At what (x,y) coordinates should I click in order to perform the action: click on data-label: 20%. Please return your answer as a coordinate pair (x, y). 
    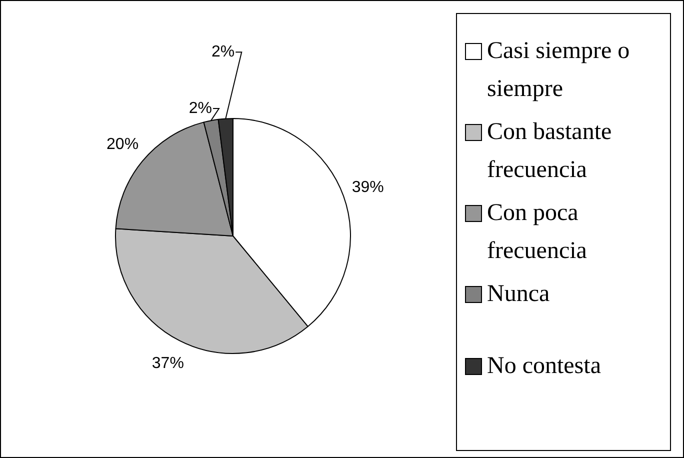
    Looking at the image, I should click on (122, 145).